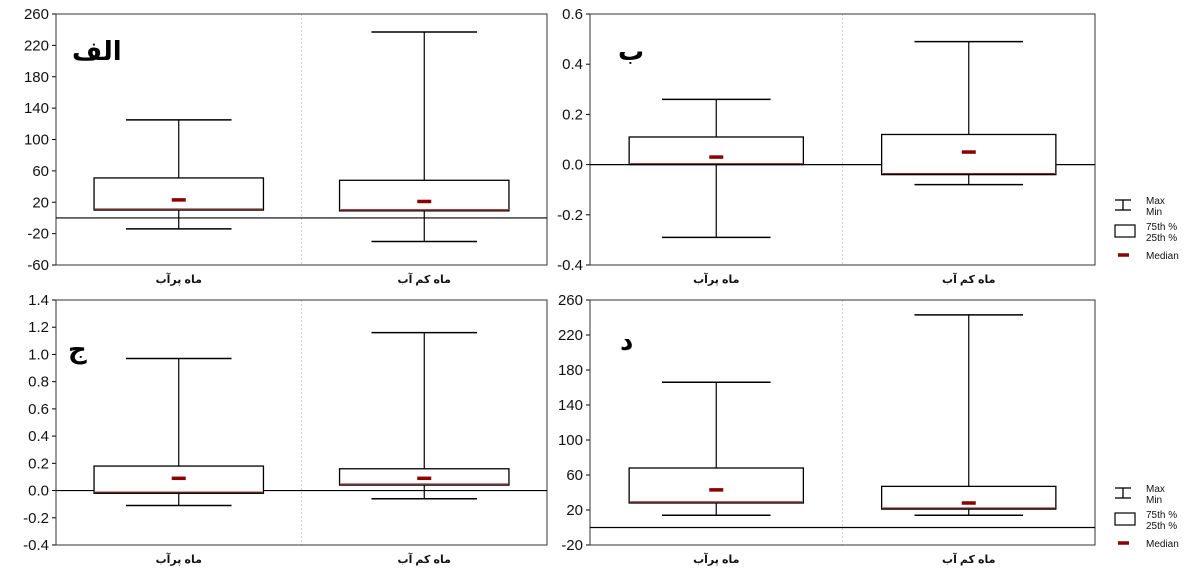 This screenshot has width=1191, height=572. What do you see at coordinates (626, 341) in the screenshot?
I see `panel-letter: د` at bounding box center [626, 341].